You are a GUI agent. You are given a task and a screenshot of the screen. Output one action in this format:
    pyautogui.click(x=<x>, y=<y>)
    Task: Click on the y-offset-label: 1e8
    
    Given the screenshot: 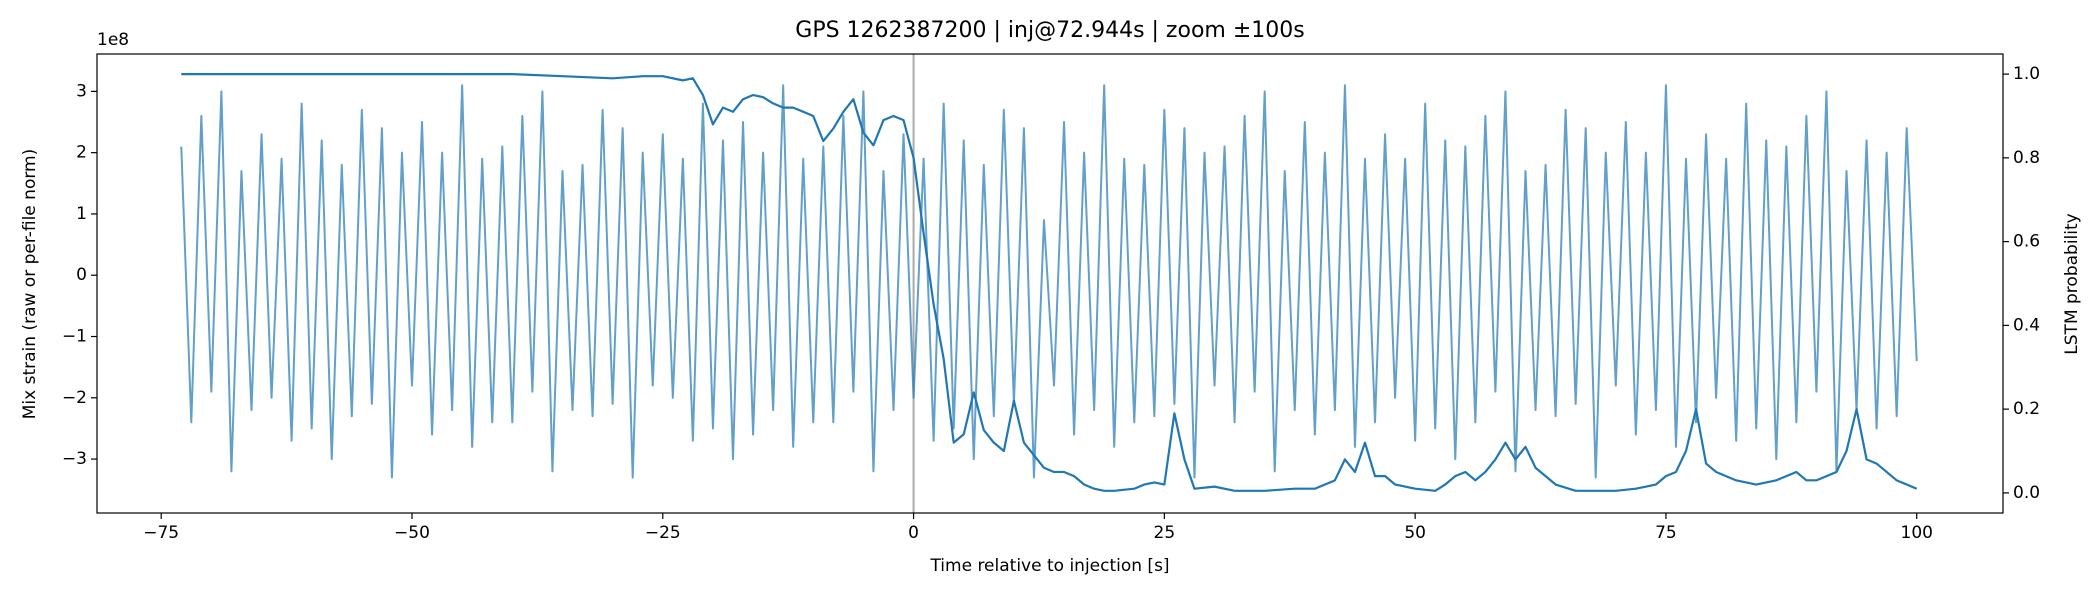 What is the action you would take?
    pyautogui.click(x=113, y=40)
    